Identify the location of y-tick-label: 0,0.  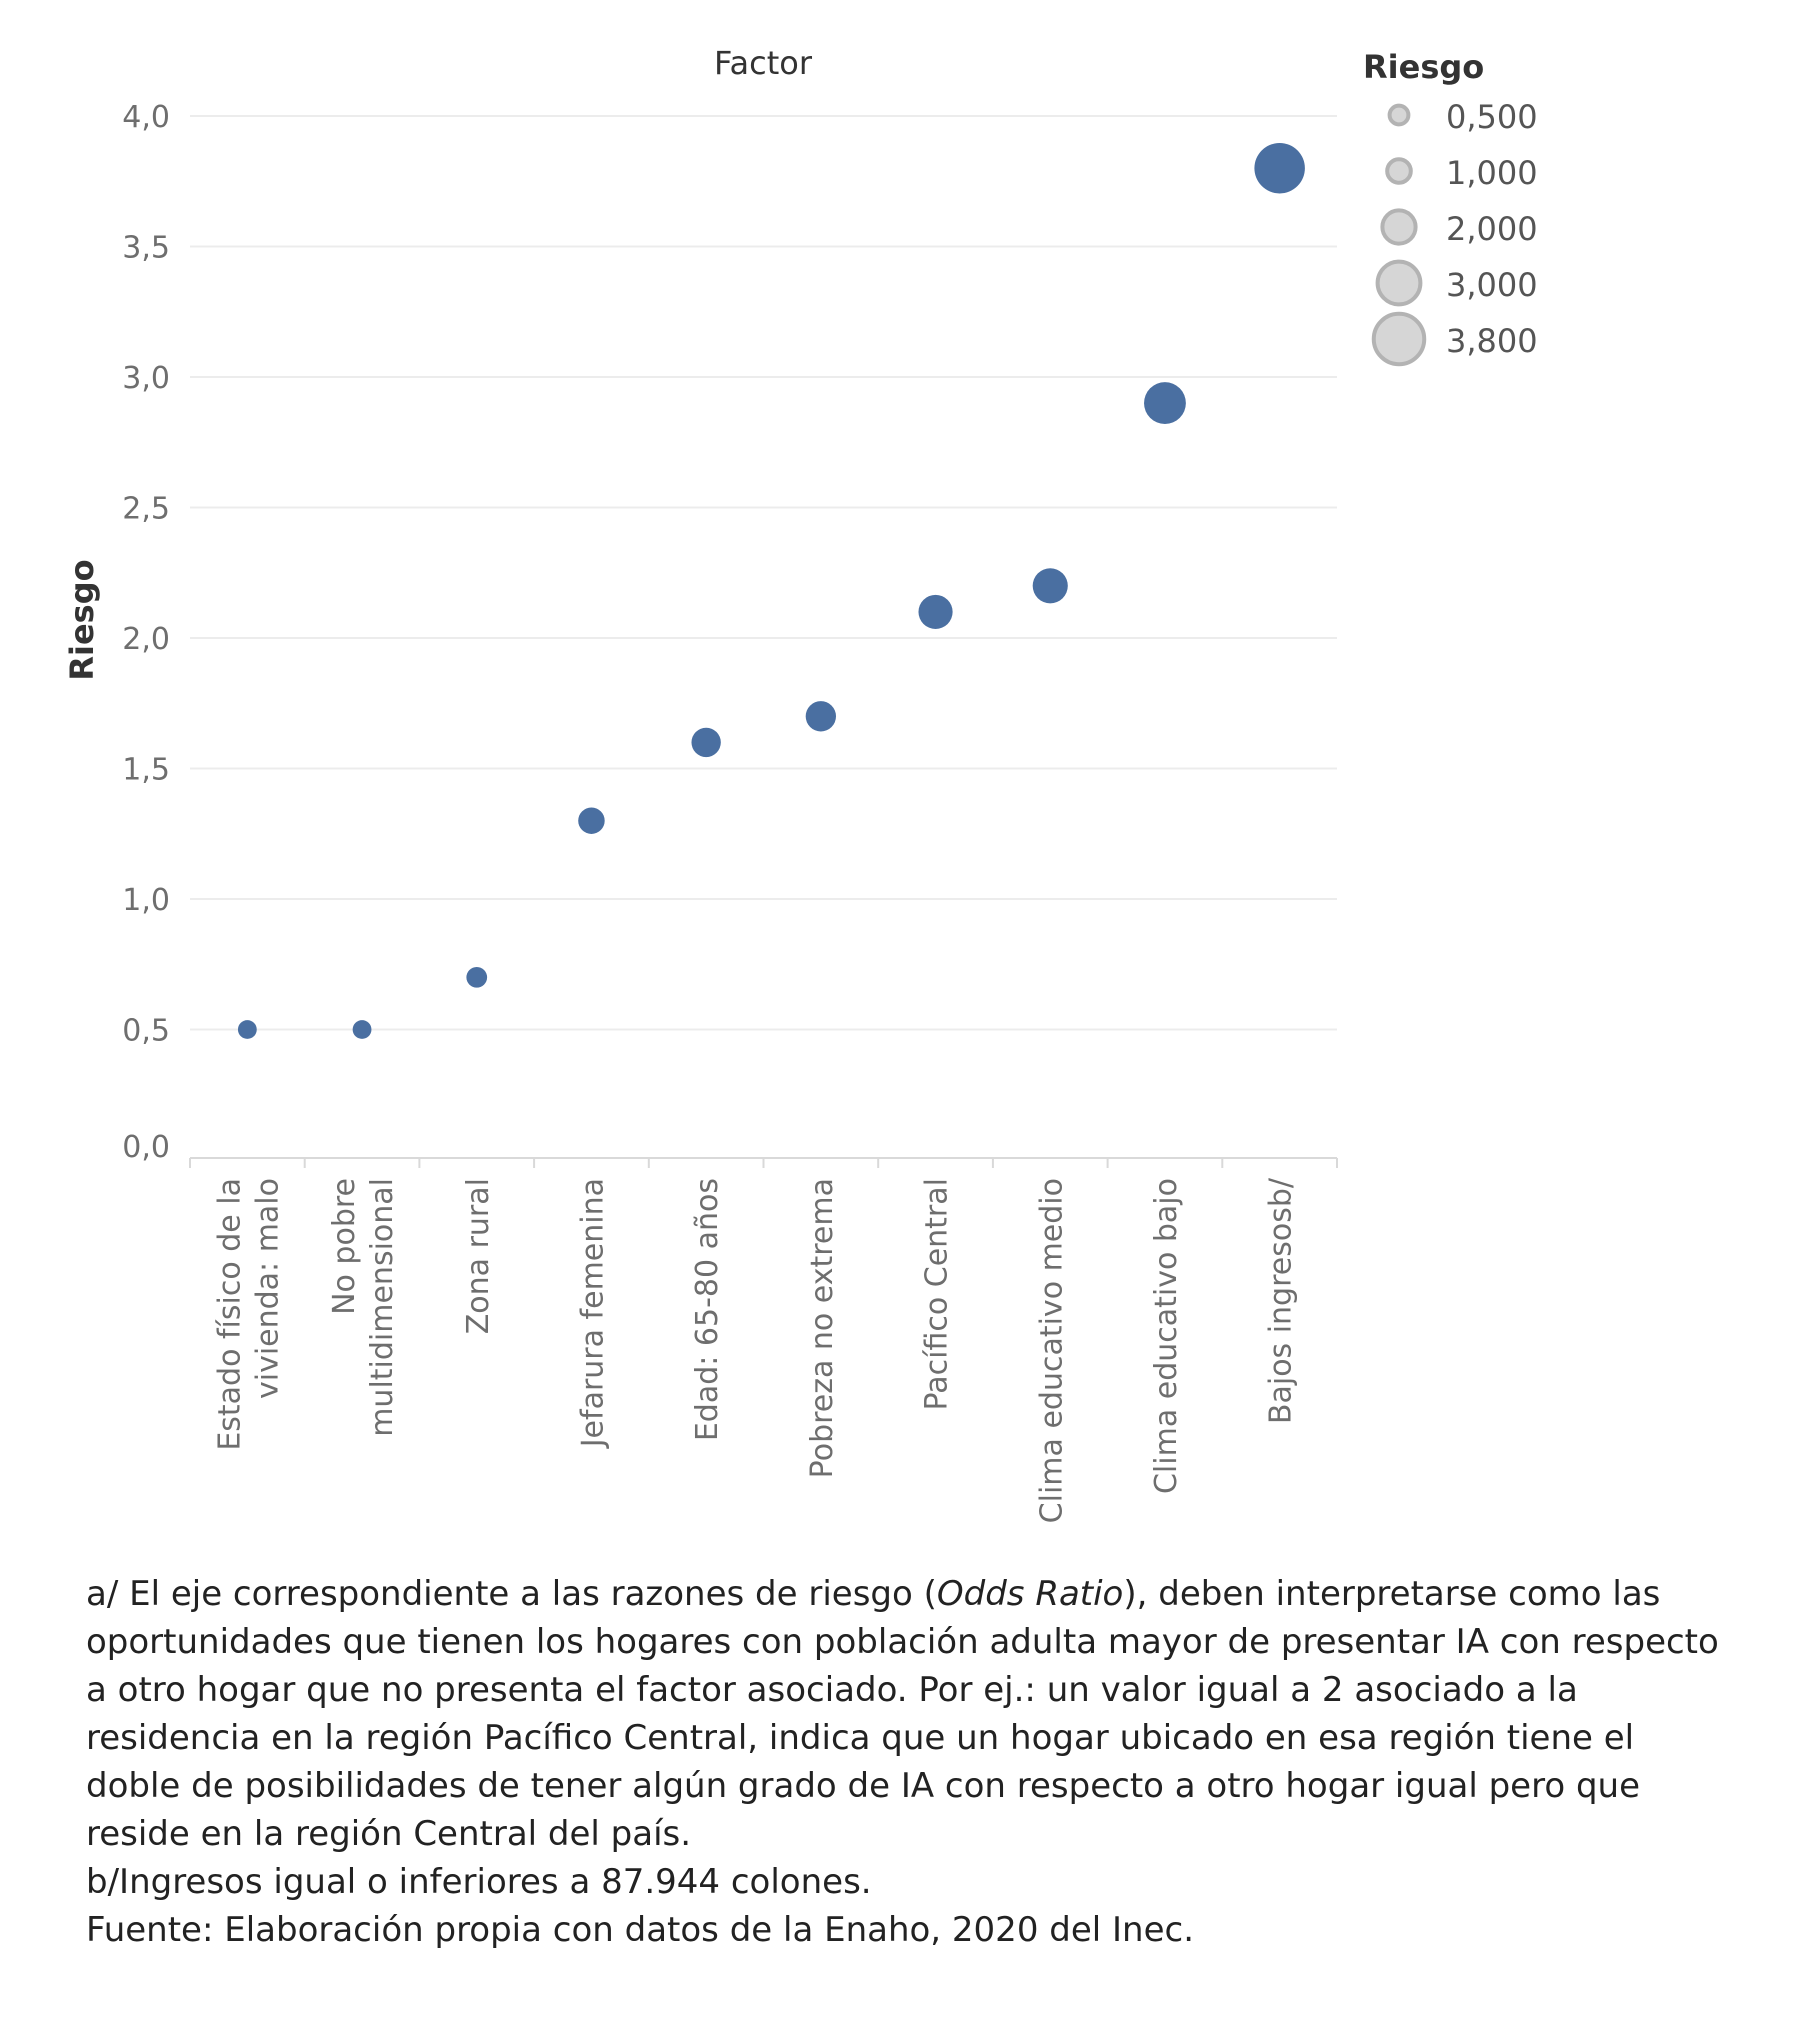
(146, 1147).